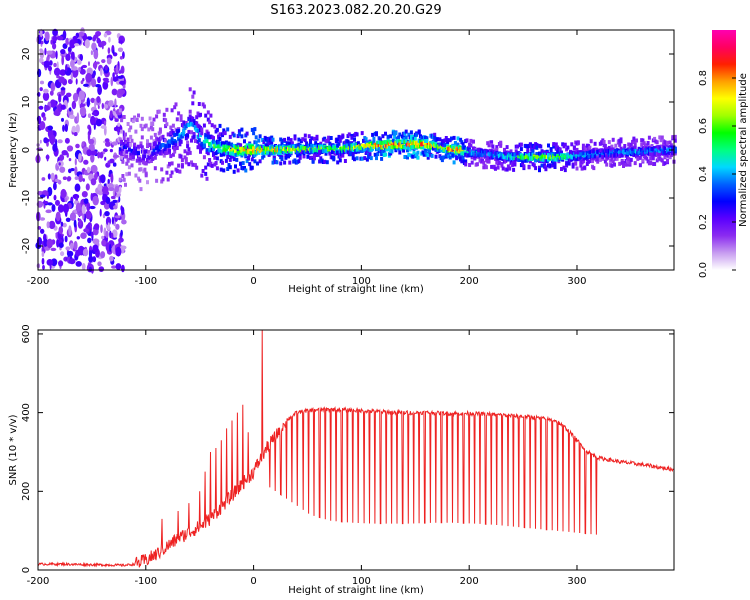 This screenshot has height=600, width=750. Describe the element at coordinates (253, 281) in the screenshot. I see `x-tick-label: 0` at that location.